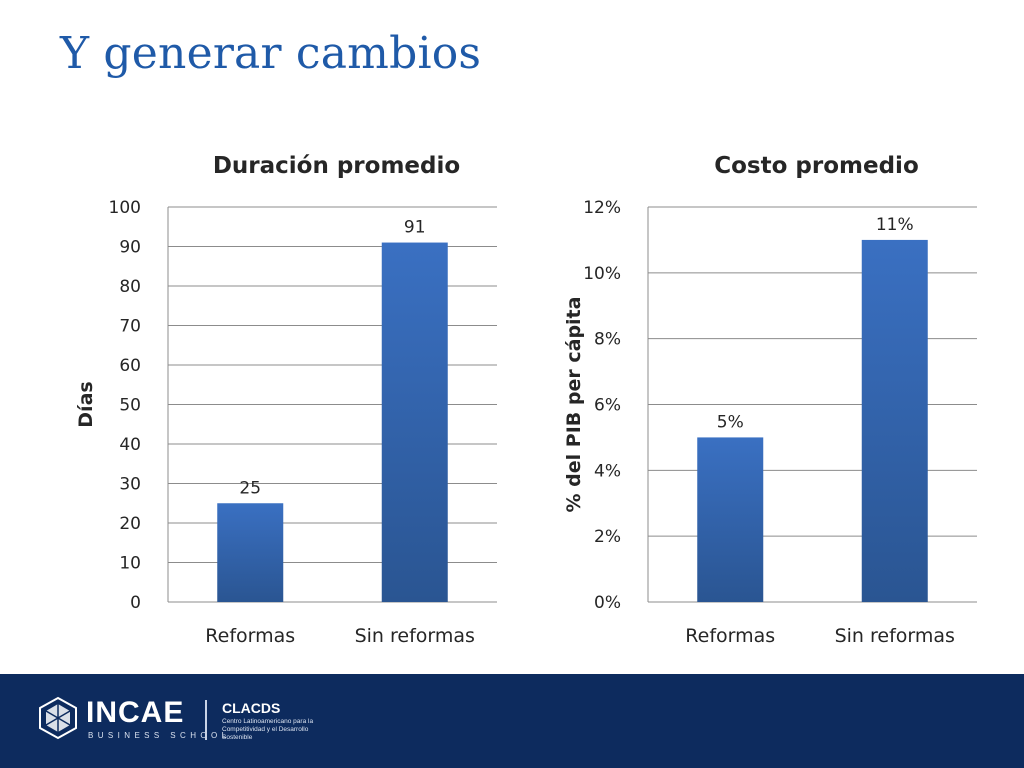 The width and height of the screenshot is (1024, 768). I want to click on y-axis-label: % del PIB per cápita, so click(574, 405).